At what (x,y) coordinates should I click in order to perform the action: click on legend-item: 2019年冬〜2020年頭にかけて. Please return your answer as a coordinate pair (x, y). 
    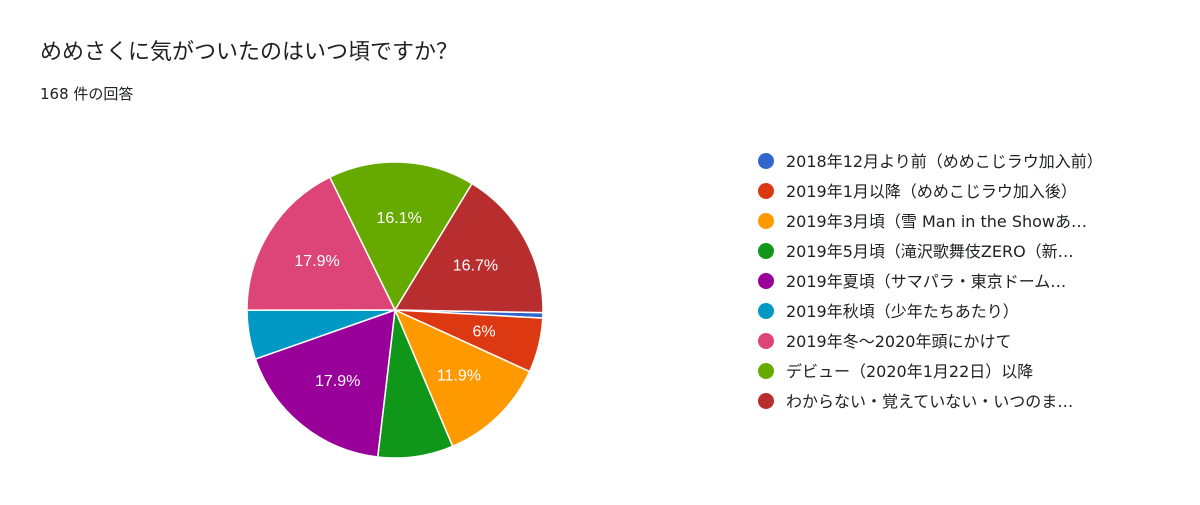
    Looking at the image, I should click on (958, 341).